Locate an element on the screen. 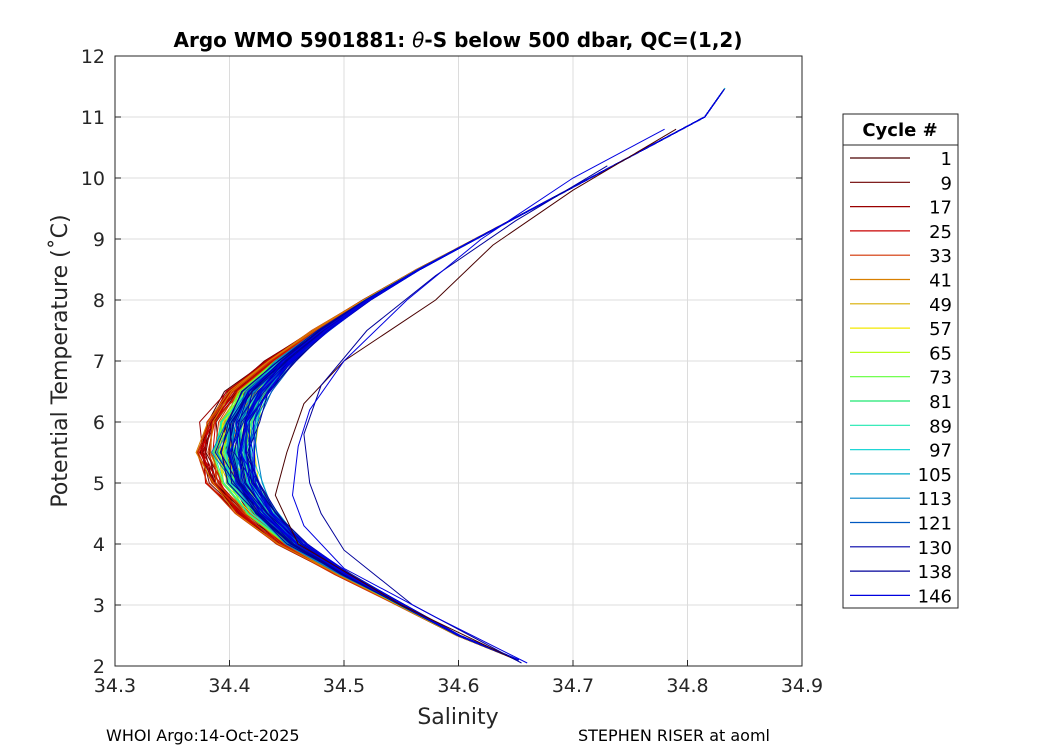  legend-label: 113 is located at coordinates (935, 499).